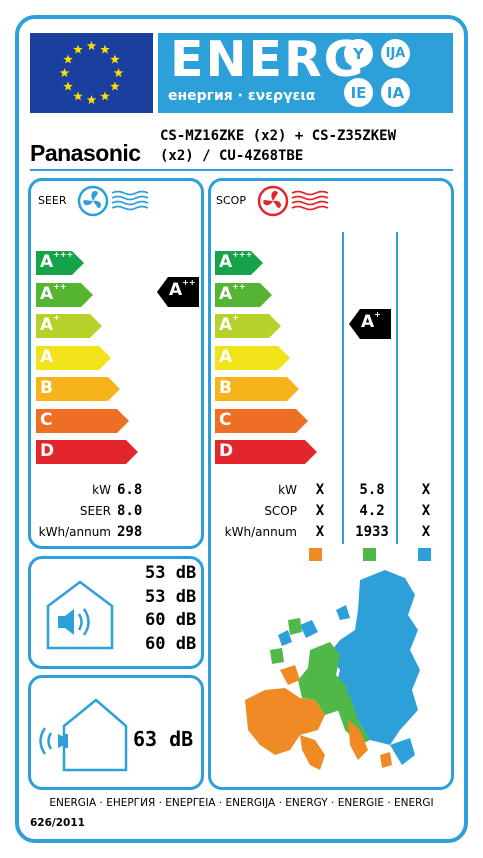 The height and width of the screenshot is (858, 483). Describe the element at coordinates (232, 156) in the screenshot. I see `model-line: (x2) / CU-4Z68TBE` at that location.